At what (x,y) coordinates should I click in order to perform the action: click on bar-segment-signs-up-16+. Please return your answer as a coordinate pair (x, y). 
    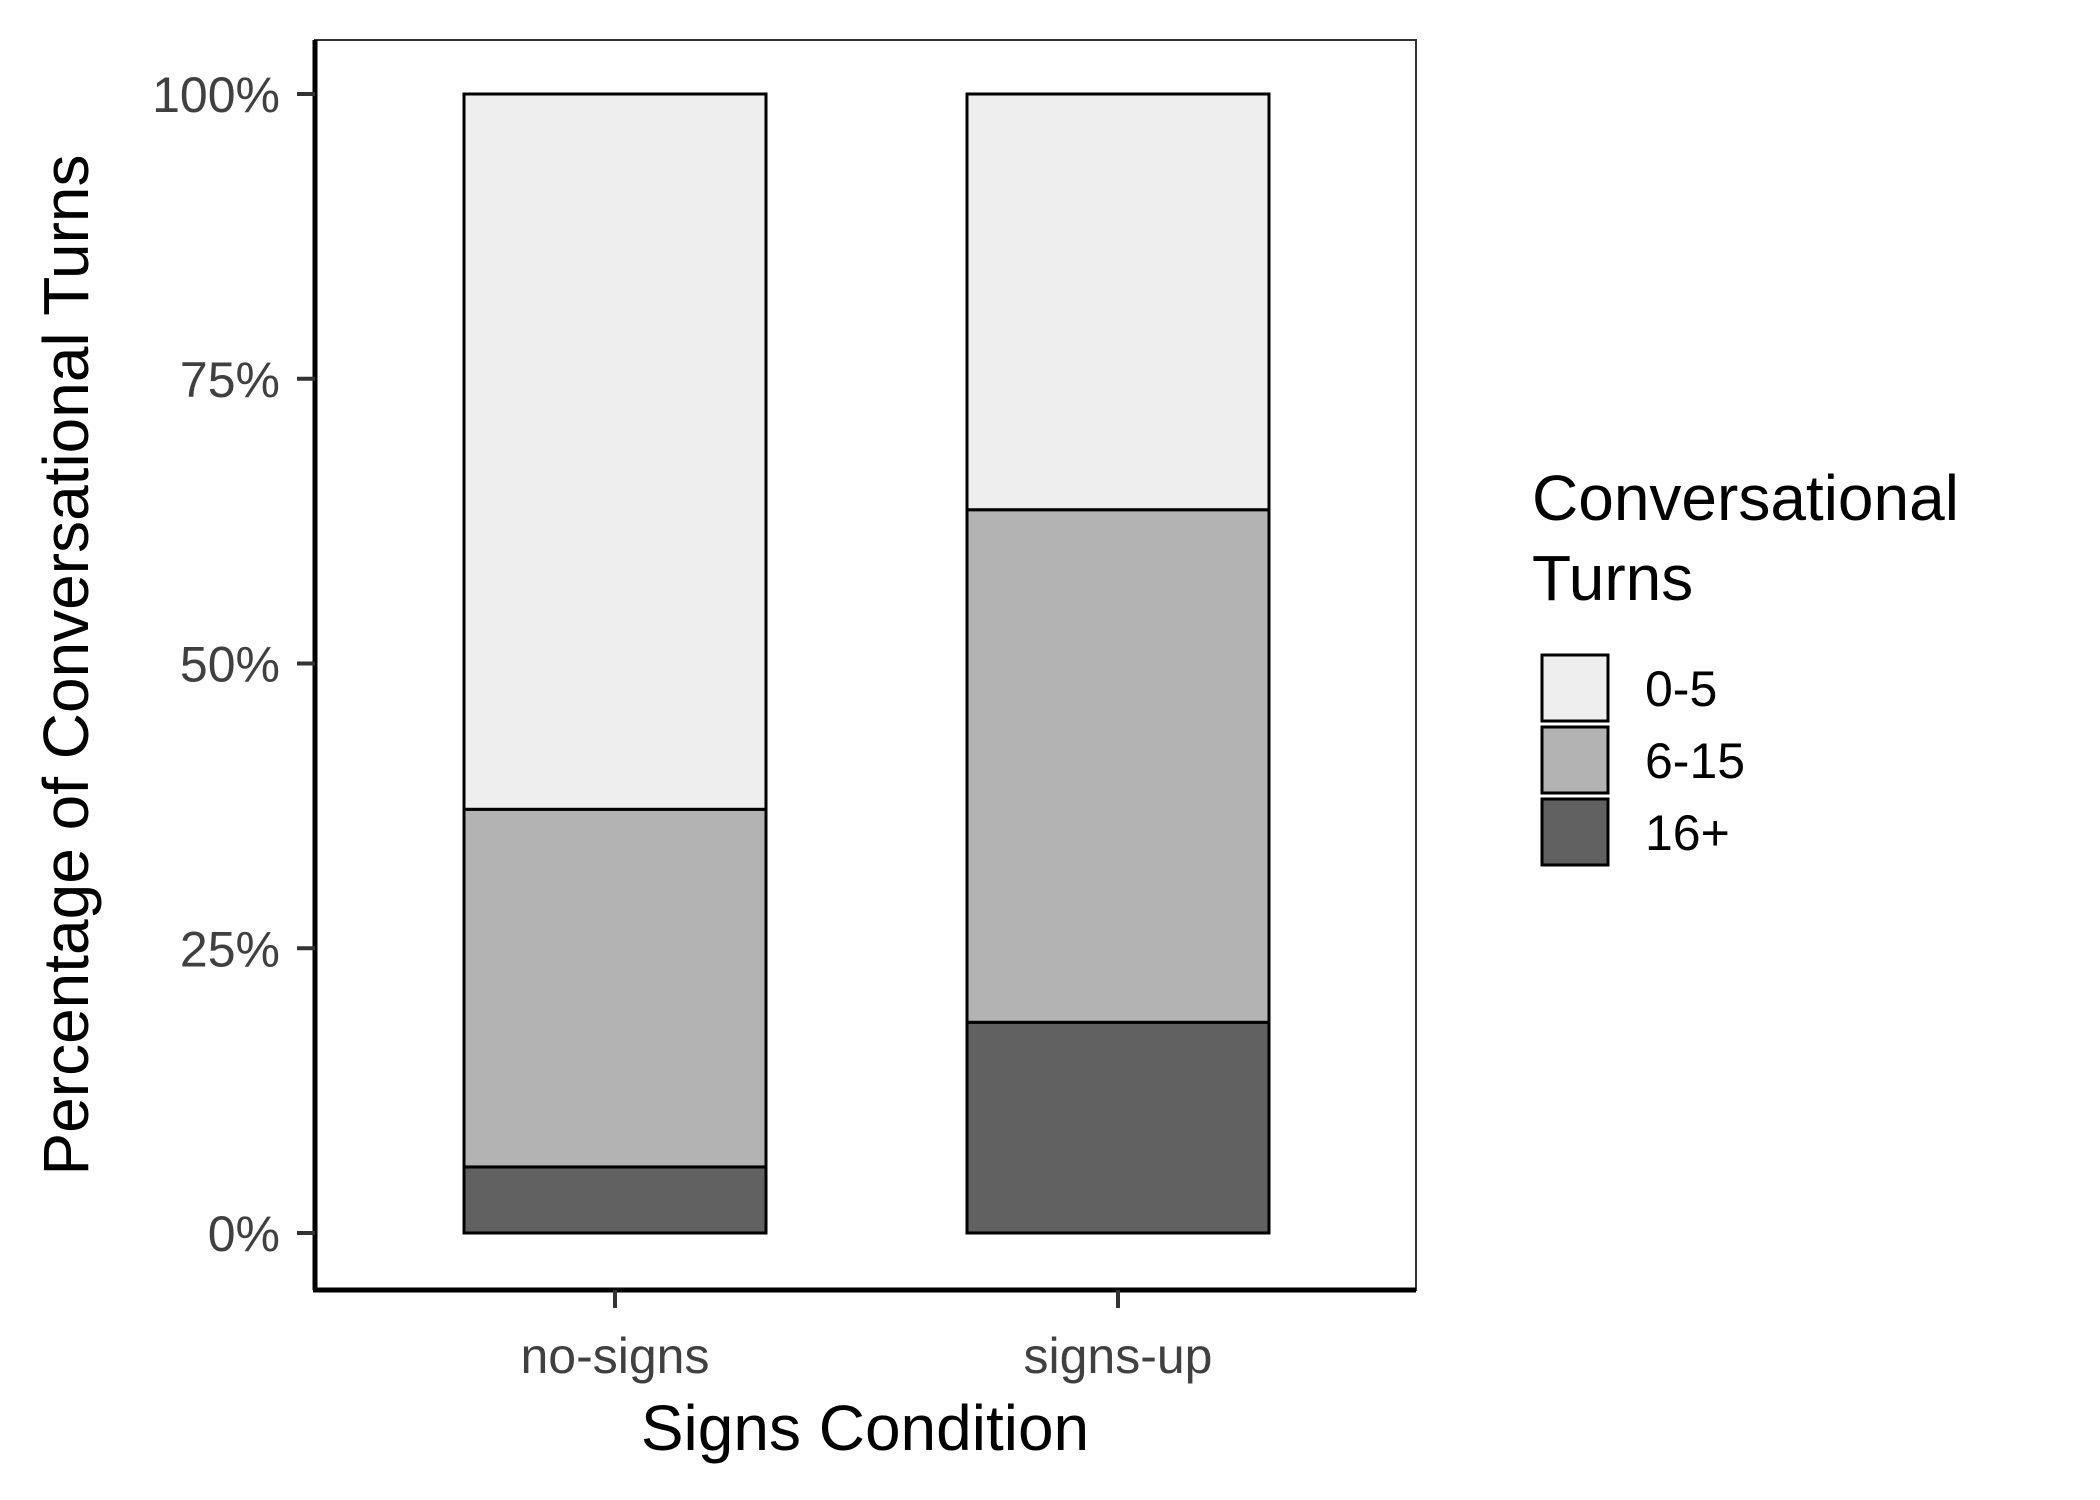
    Looking at the image, I should click on (1118, 1127).